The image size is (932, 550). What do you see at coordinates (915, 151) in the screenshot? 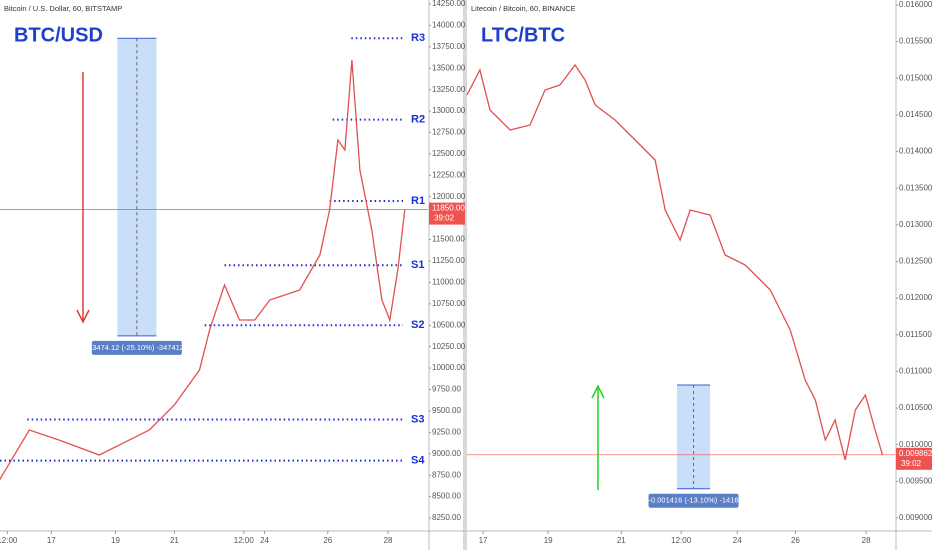
I see `y-tick-label: 0.014000` at bounding box center [915, 151].